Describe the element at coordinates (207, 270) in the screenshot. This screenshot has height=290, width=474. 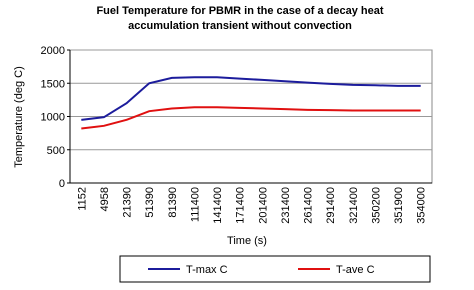
I see `legend-label: T-max C` at that location.